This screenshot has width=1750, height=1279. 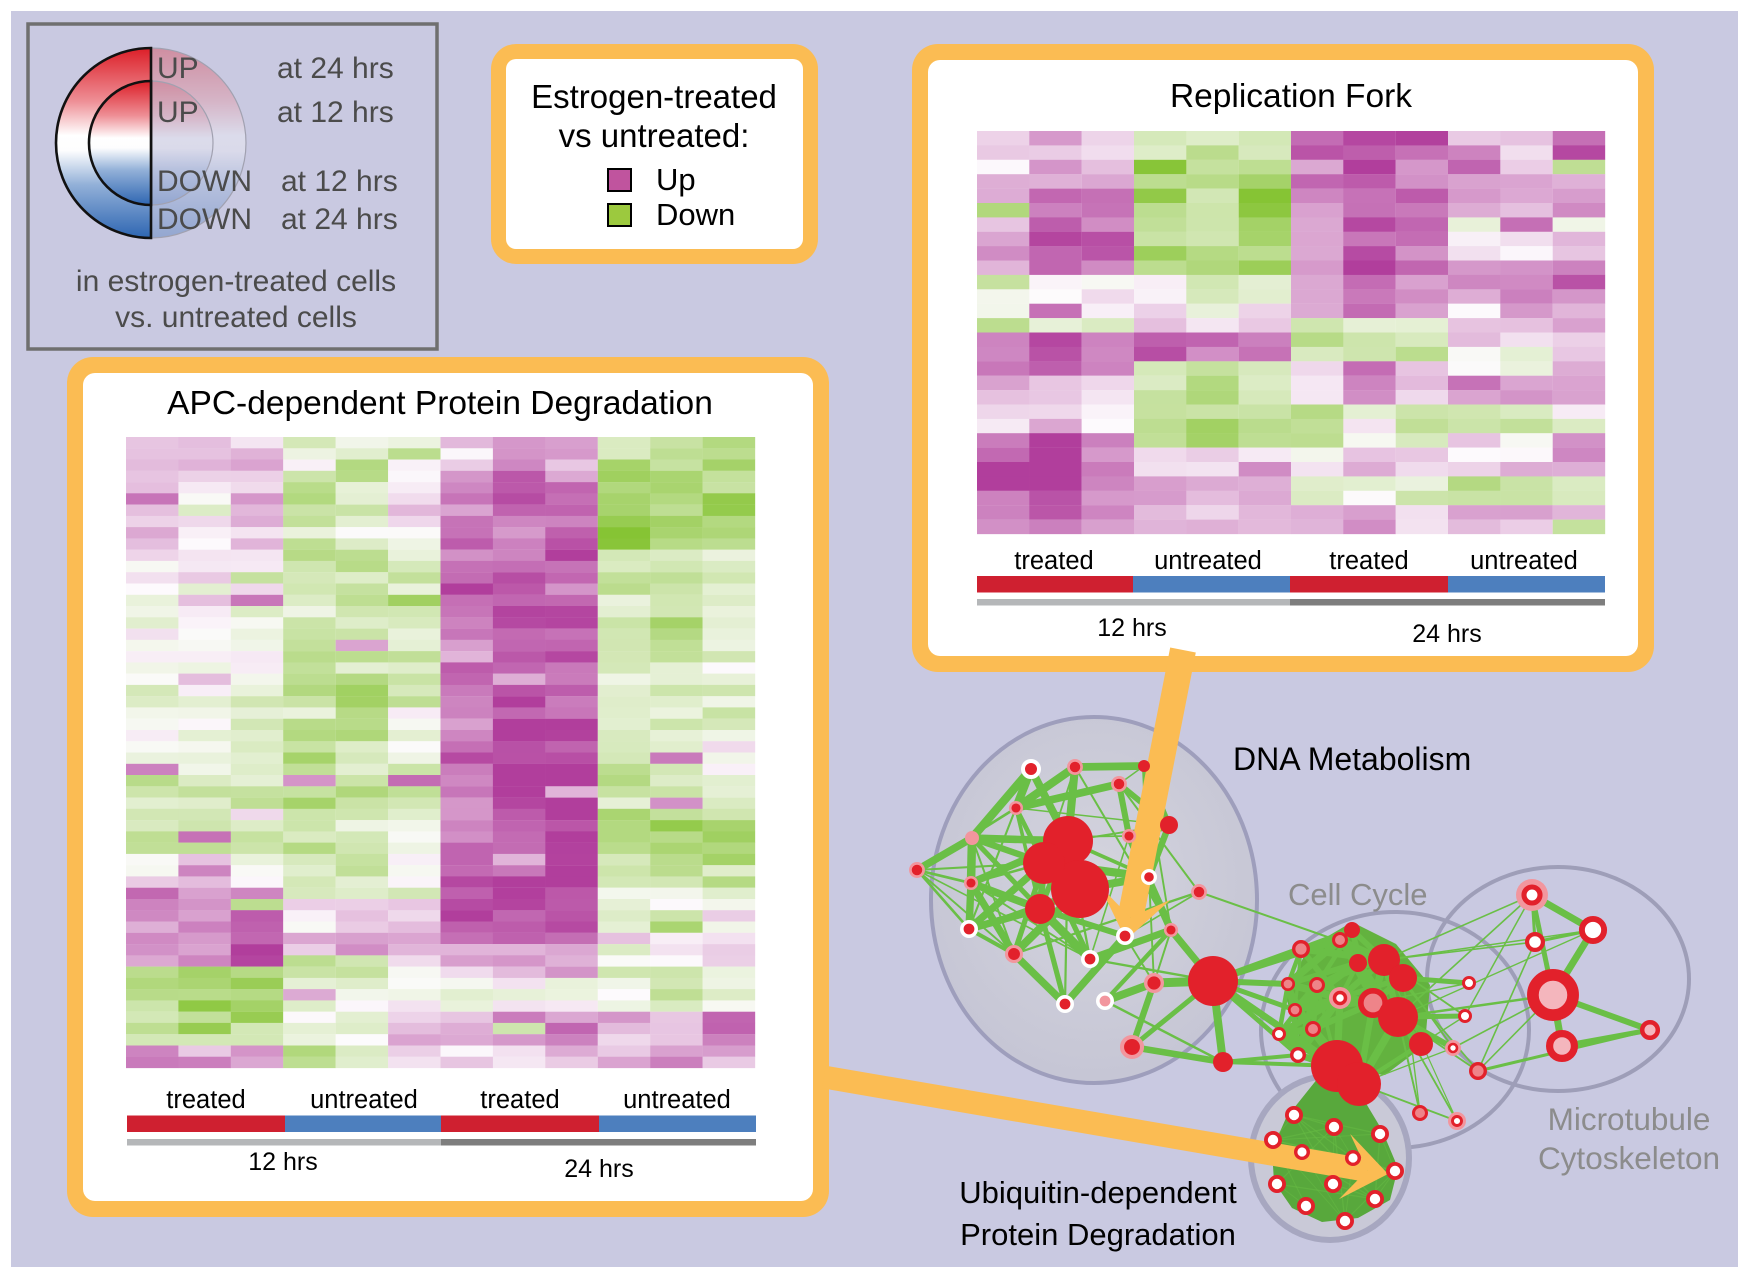 I want to click on svg-text: Cell Cycle, so click(x=1358, y=894).